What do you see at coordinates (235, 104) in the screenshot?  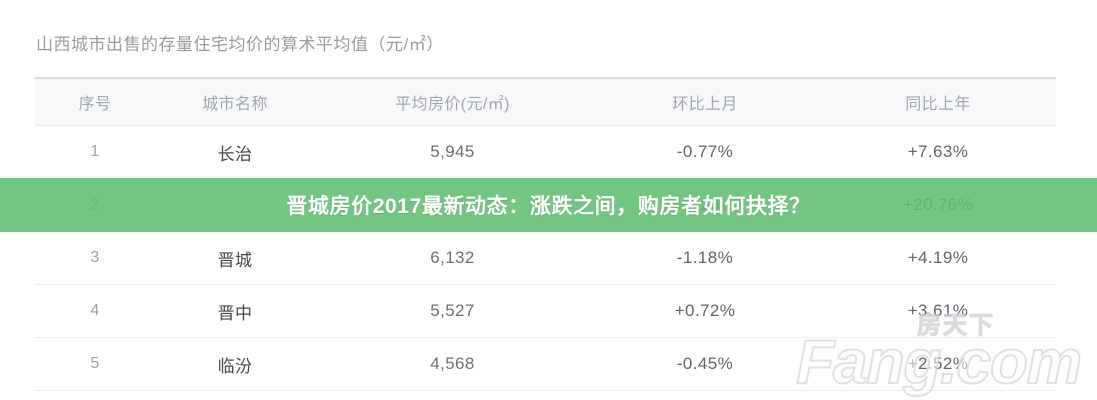 I see `column-header-city: 城市名称` at bounding box center [235, 104].